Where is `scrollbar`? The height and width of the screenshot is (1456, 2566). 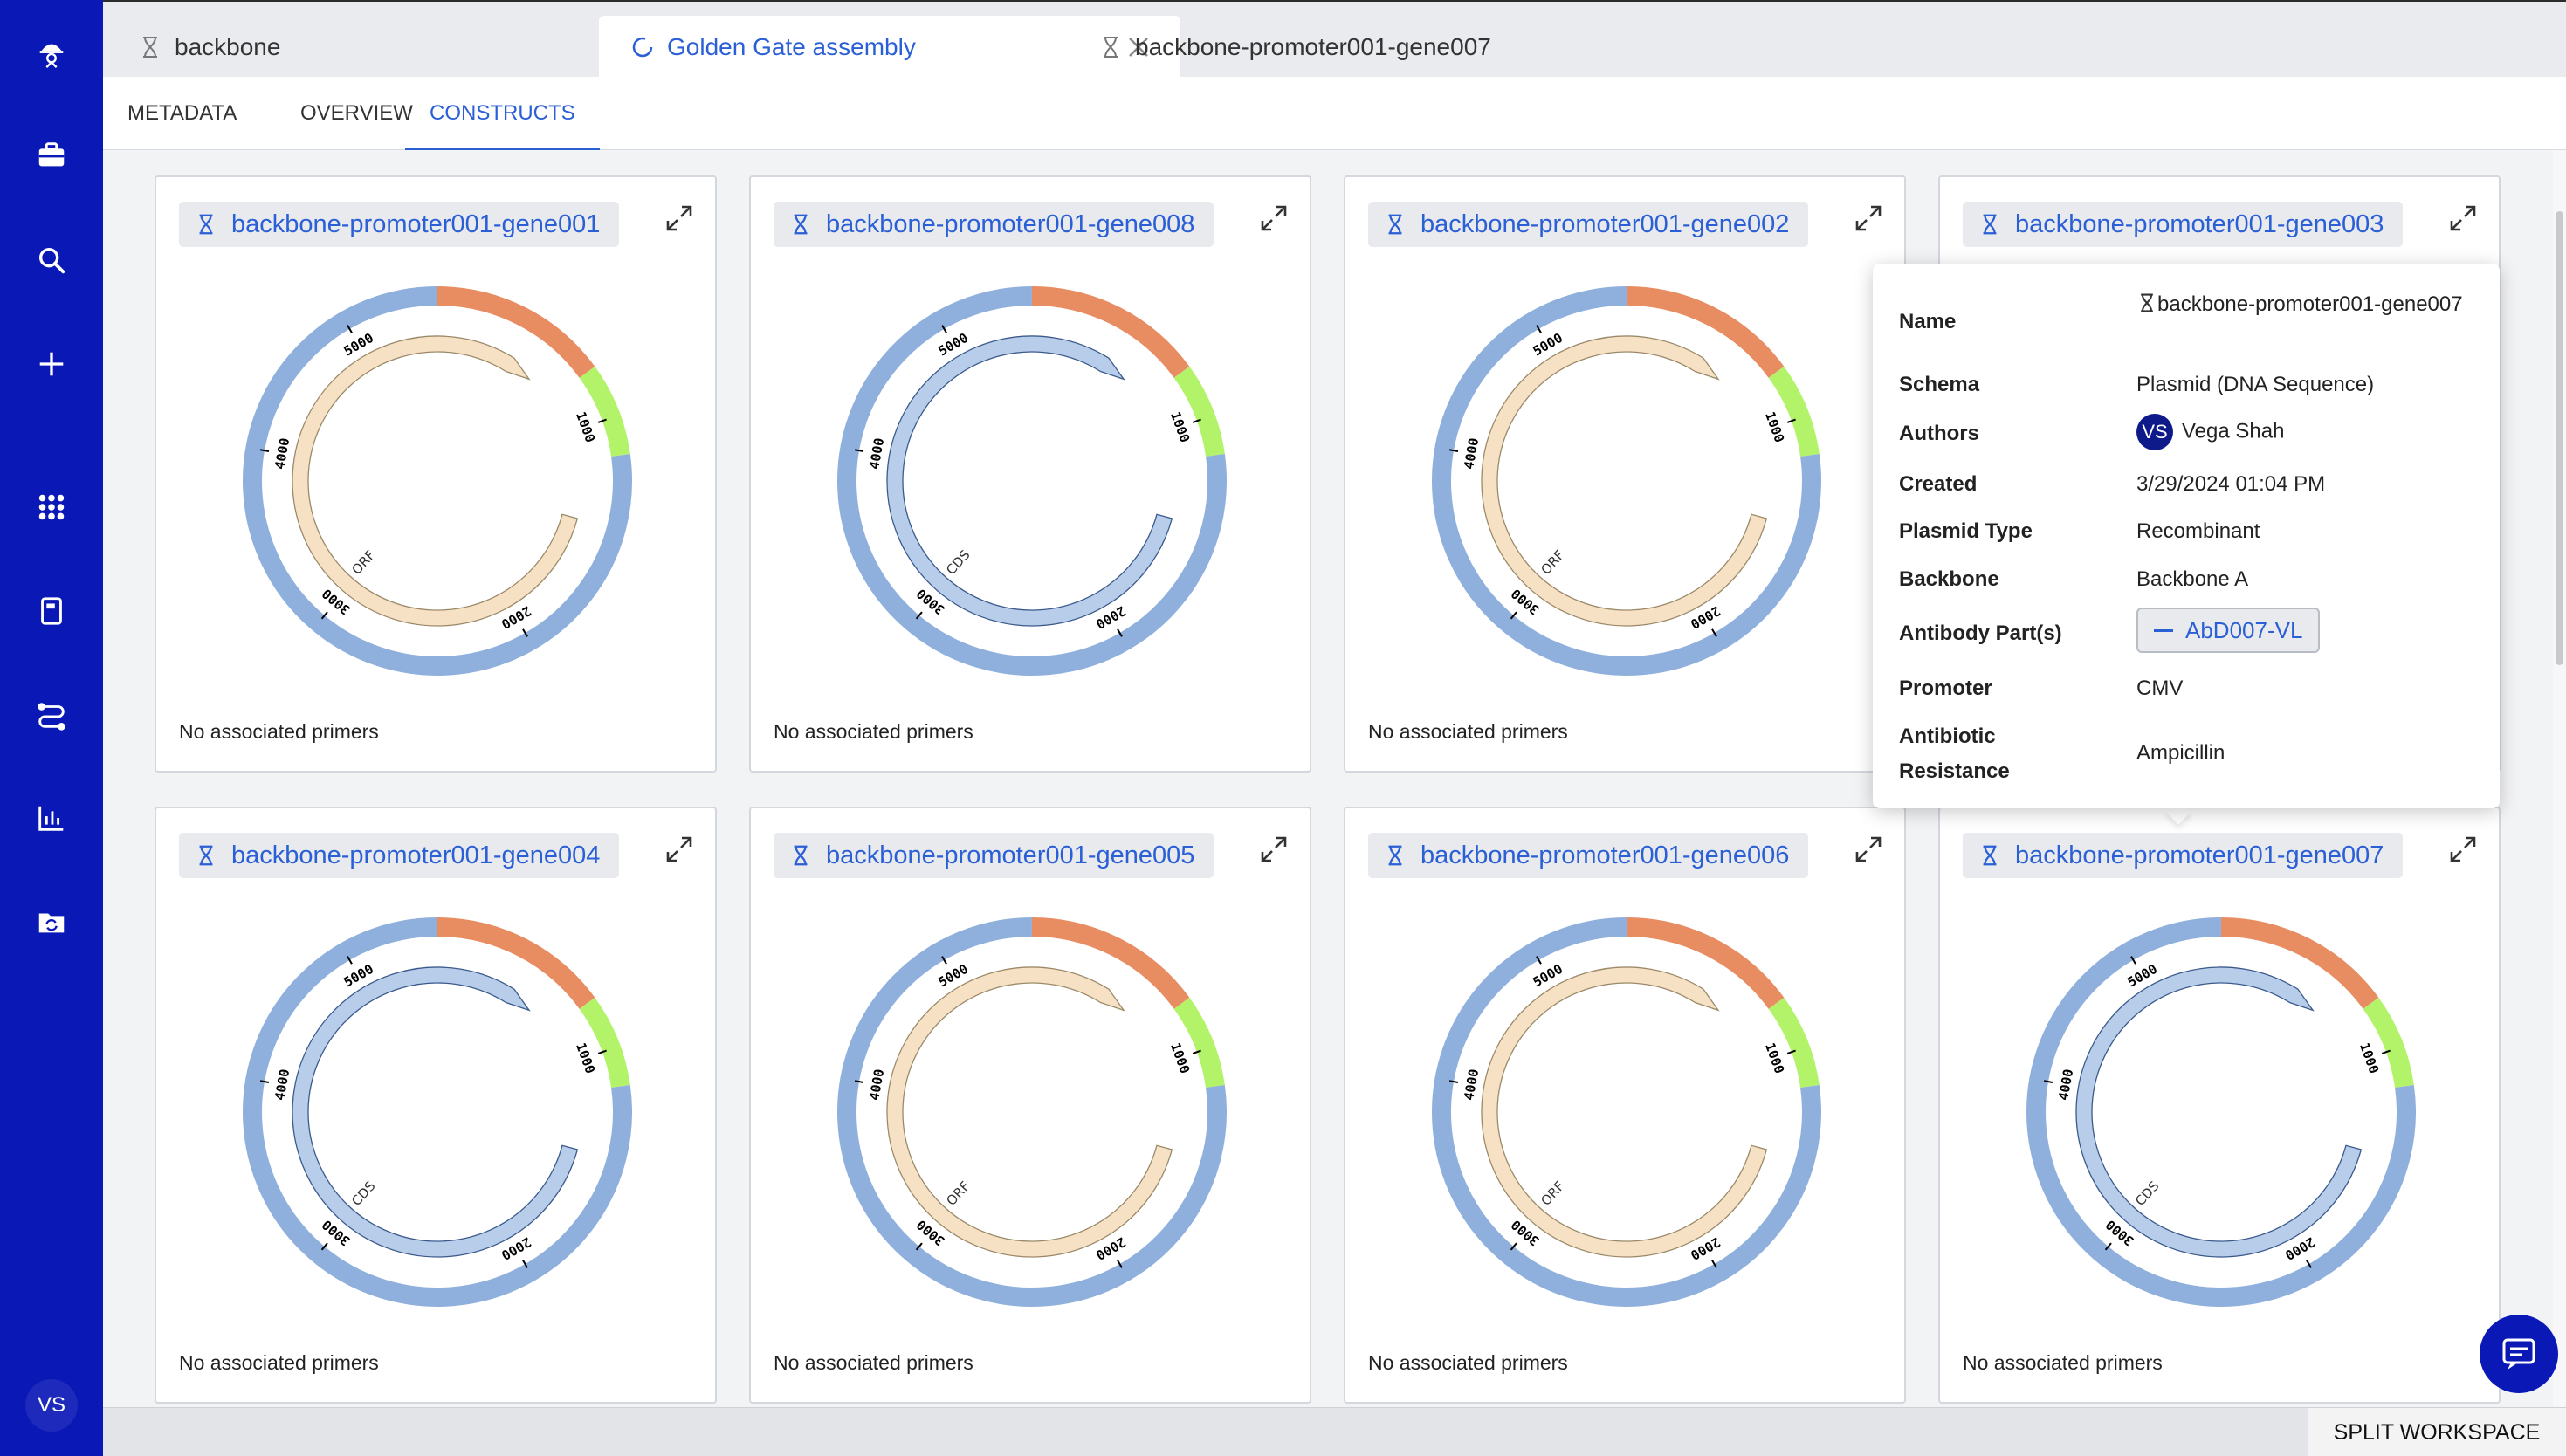
scrollbar is located at coordinates (2559, 778).